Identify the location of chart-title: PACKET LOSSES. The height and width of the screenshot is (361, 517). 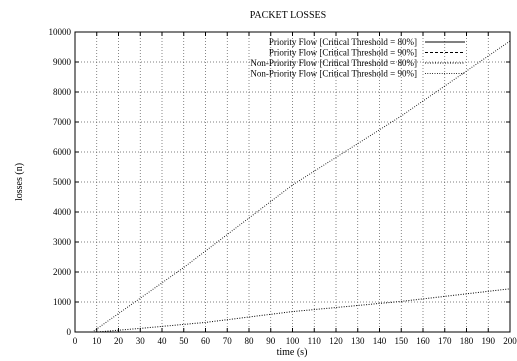
(288, 15).